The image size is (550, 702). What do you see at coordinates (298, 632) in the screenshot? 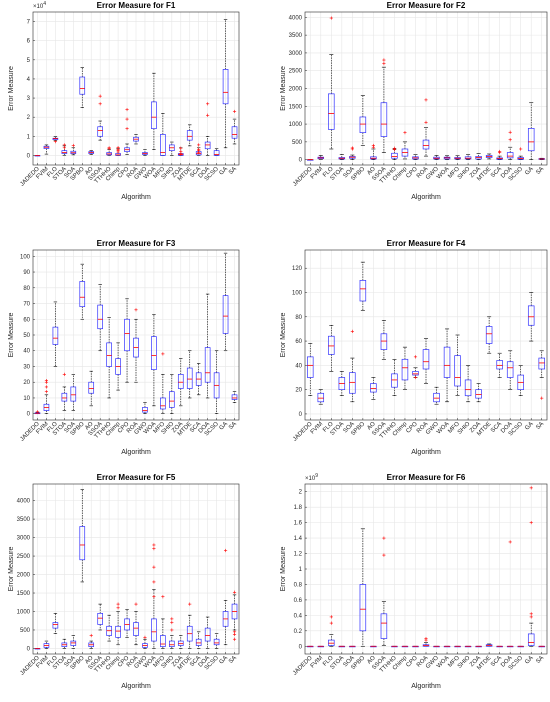
I see `y-tick-label: 0.2` at bounding box center [298, 632].